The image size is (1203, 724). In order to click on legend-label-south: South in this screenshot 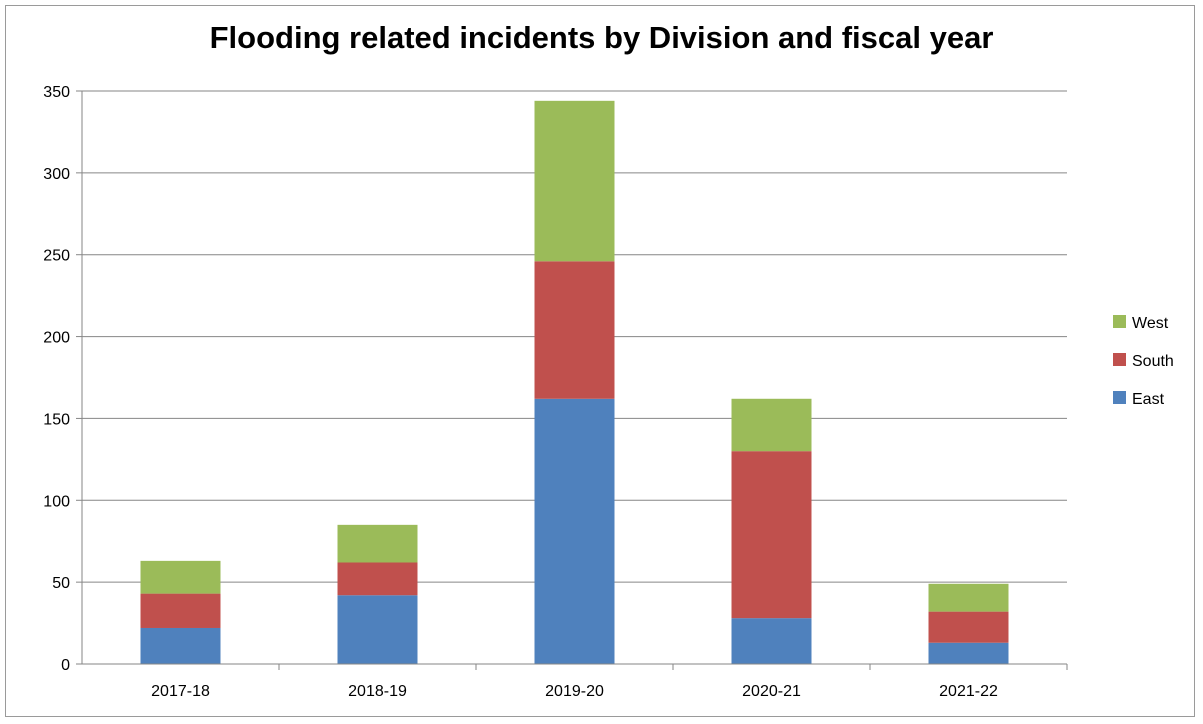, I will do `click(1153, 361)`.